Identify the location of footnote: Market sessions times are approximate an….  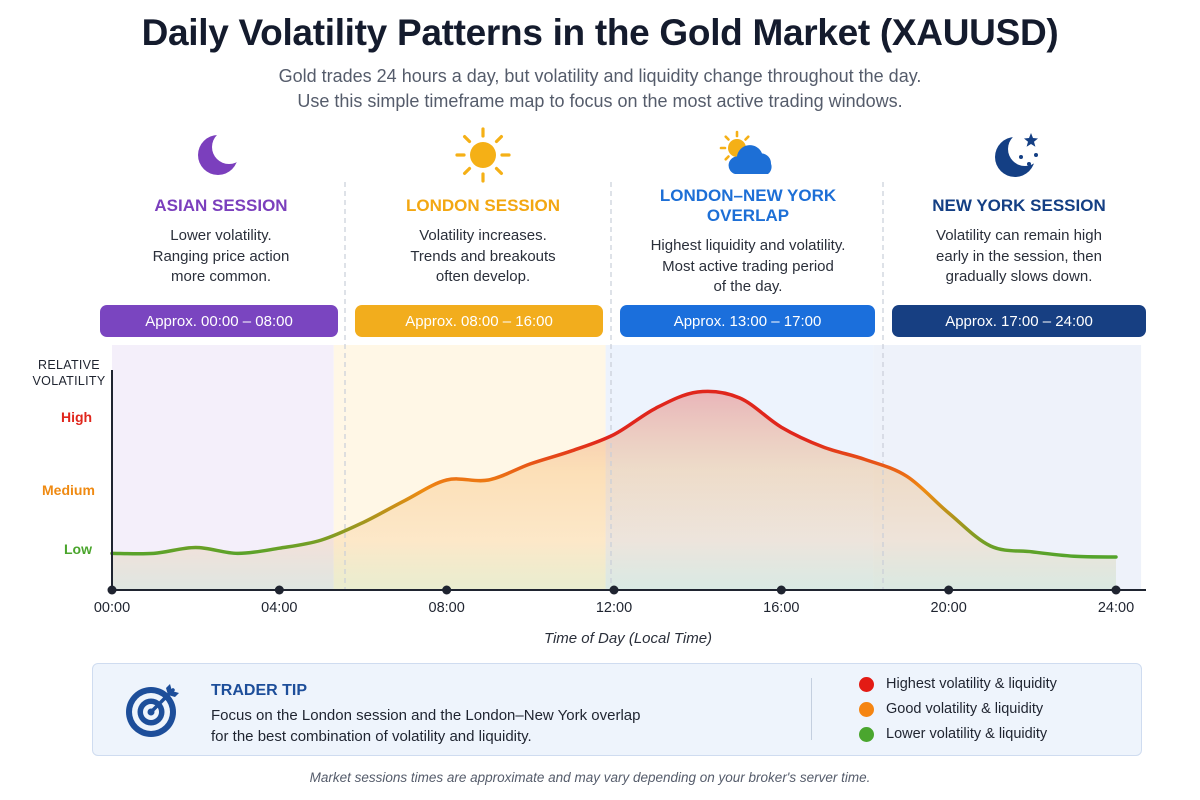
(590, 777).